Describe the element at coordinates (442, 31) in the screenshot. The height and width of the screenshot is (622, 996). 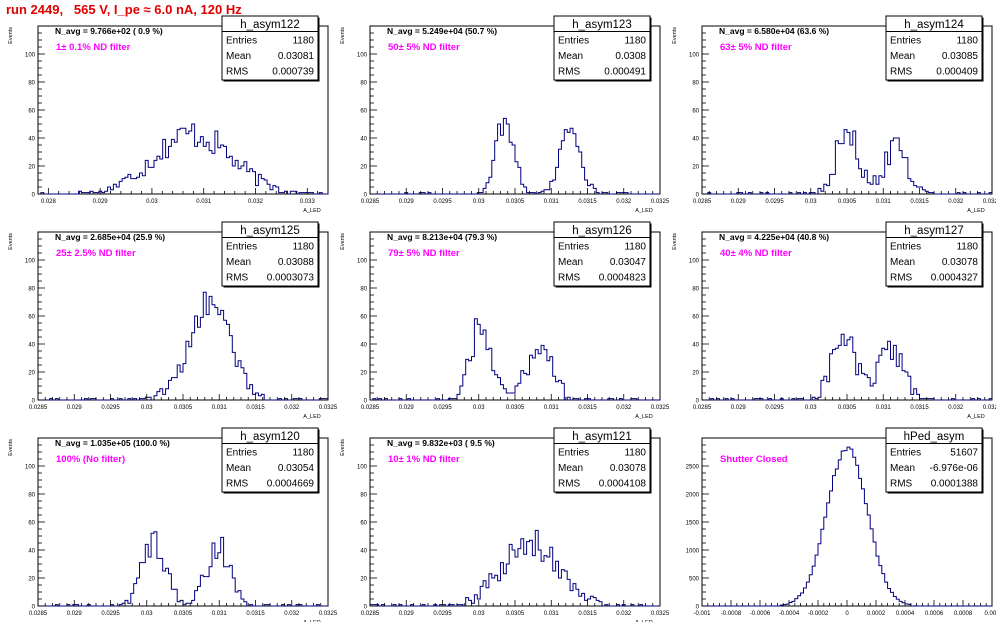
I see `navg-label: N_avg = 5.249e+04 (50.7 %)` at that location.